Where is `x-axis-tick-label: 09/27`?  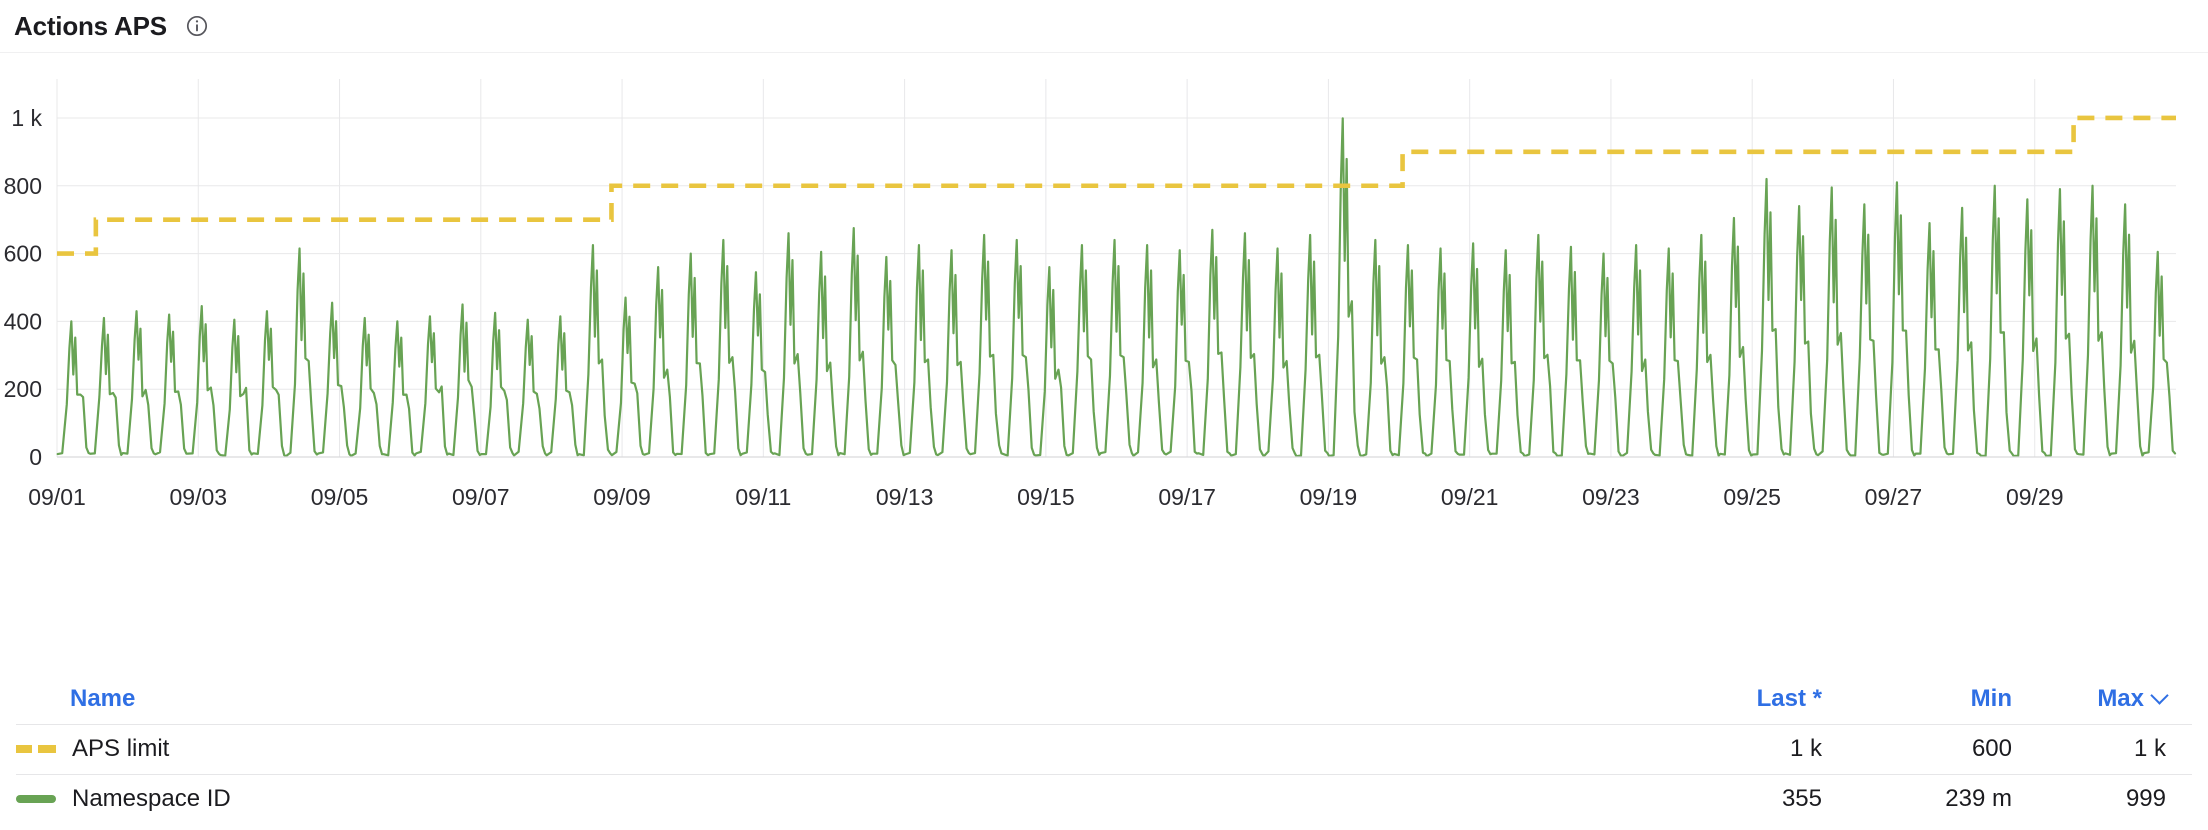
x-axis-tick-label: 09/27 is located at coordinates (1894, 497).